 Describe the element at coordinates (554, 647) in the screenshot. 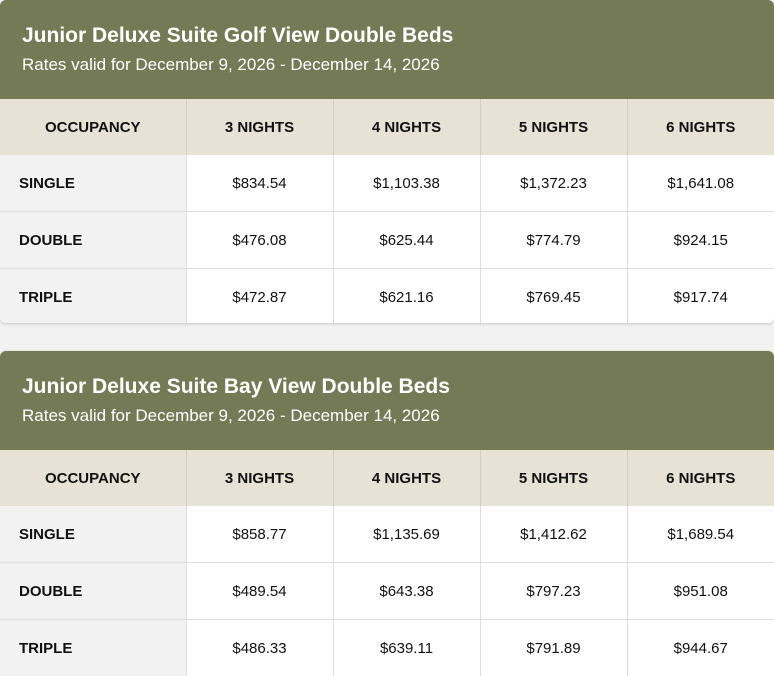

I see `rate-5-nights: $791.89` at that location.